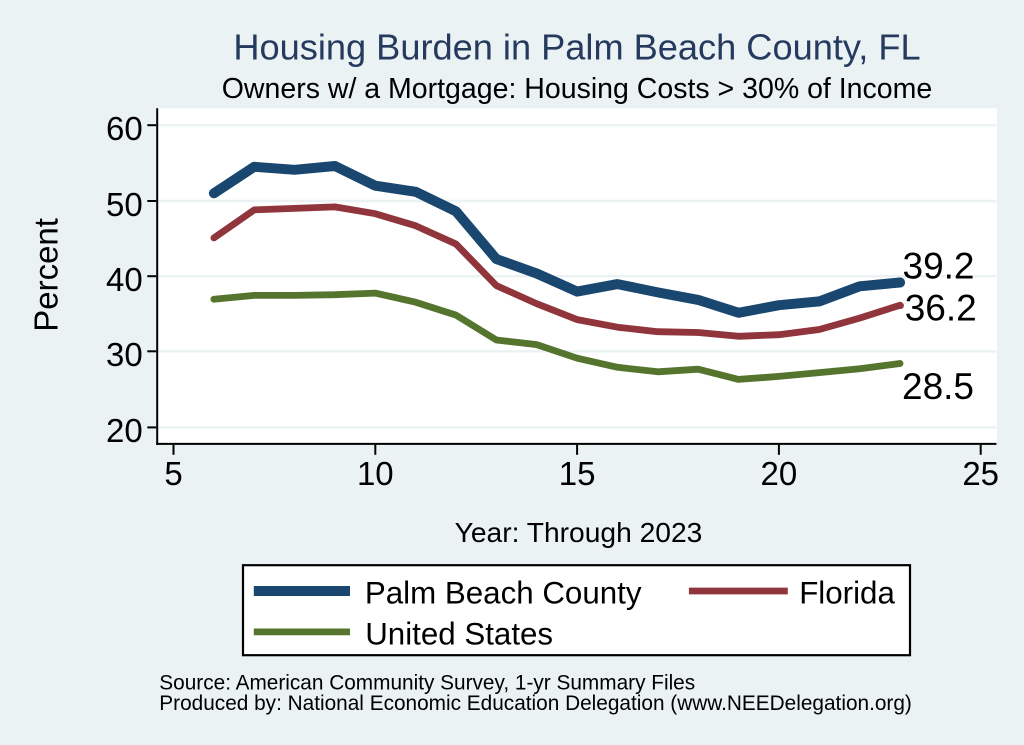 The height and width of the screenshot is (745, 1024). I want to click on svg-text: 39.2, so click(939, 266).